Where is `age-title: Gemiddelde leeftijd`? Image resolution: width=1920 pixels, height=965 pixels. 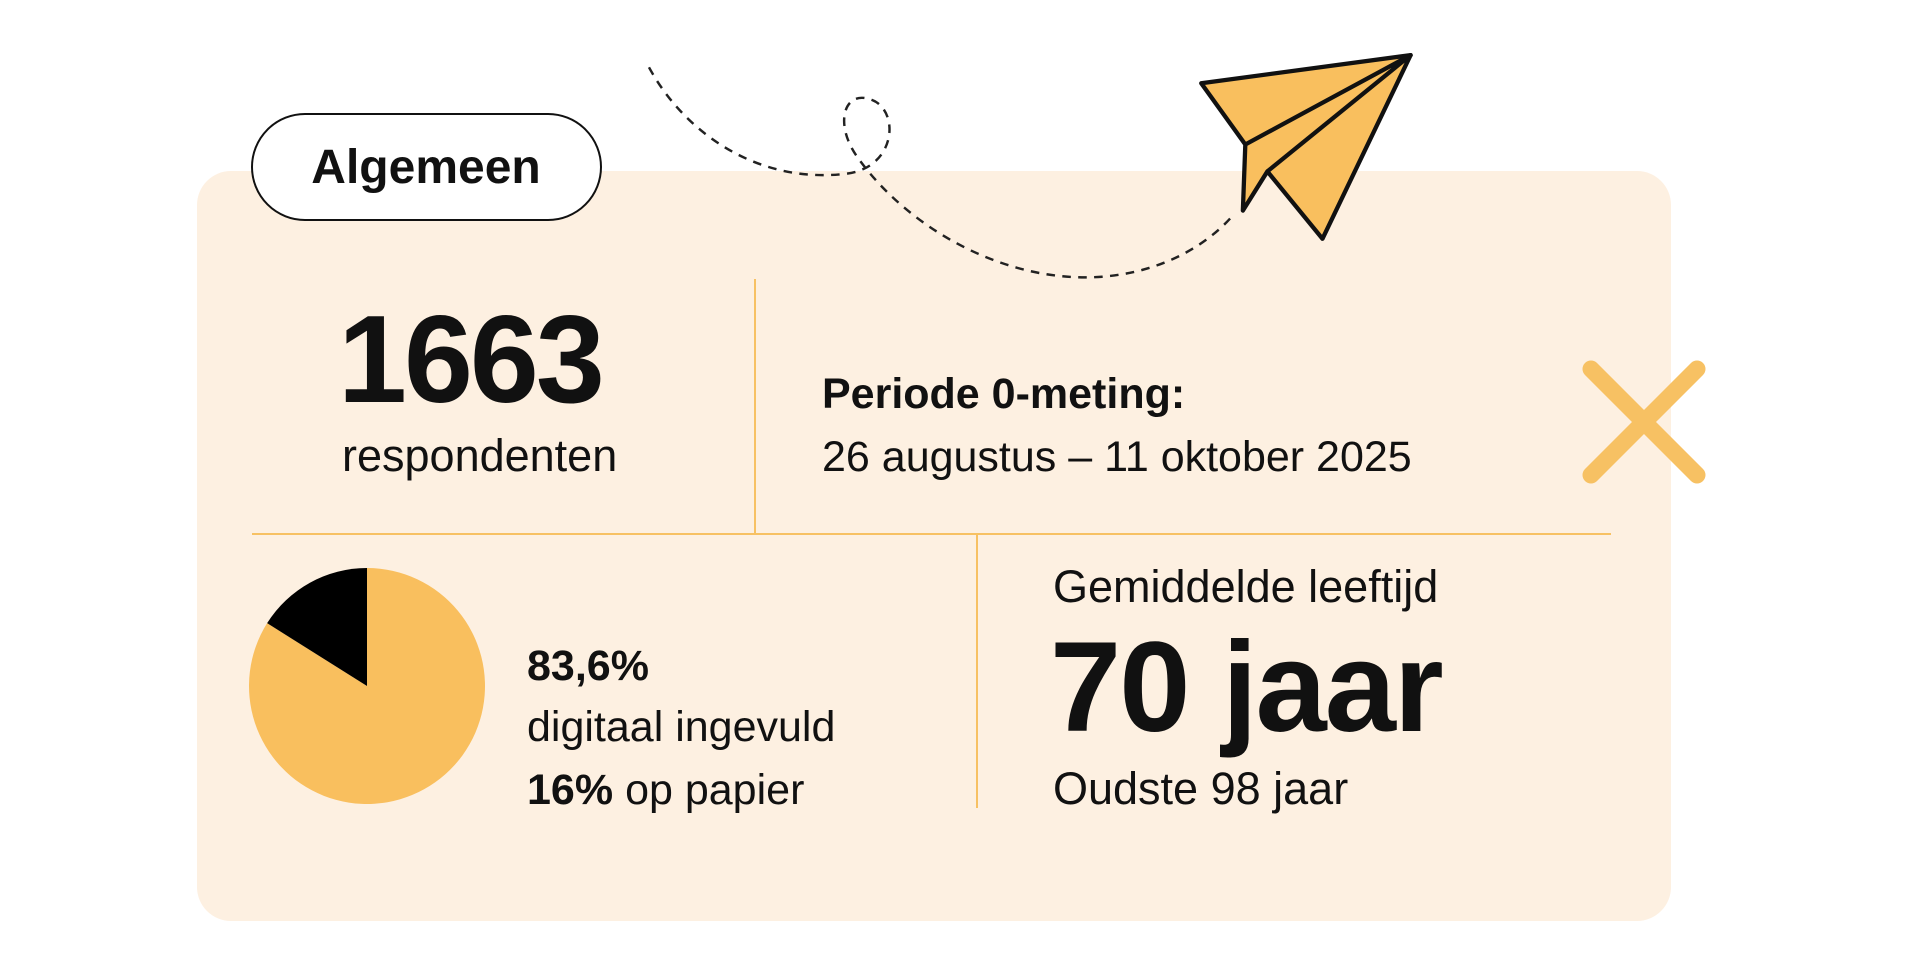
age-title: Gemiddelde leeftijd is located at coordinates (1245, 586).